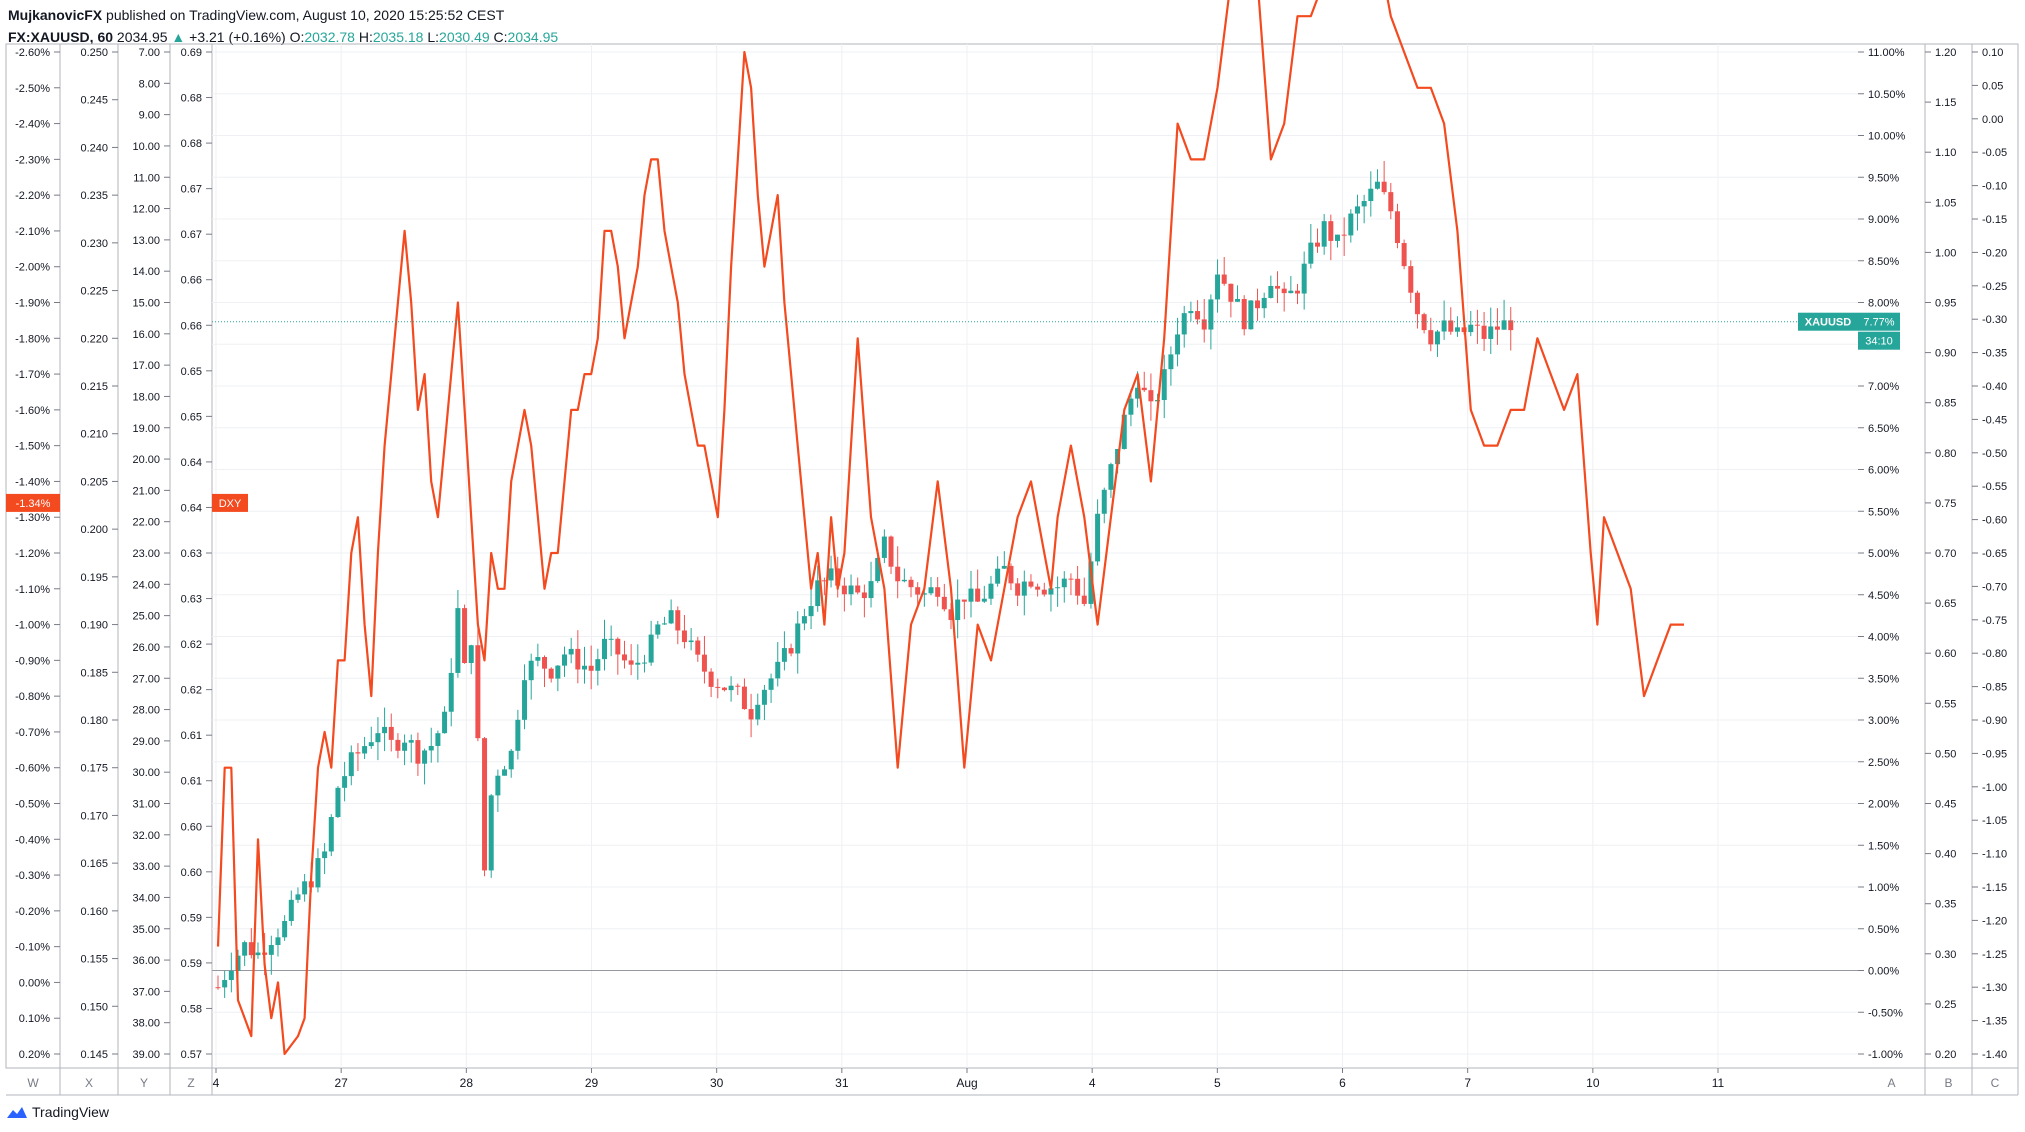 Image resolution: width=2025 pixels, height=1132 pixels. Describe the element at coordinates (1883, 805) in the screenshot. I see `axis-tick-label-a: 2.00%` at that location.